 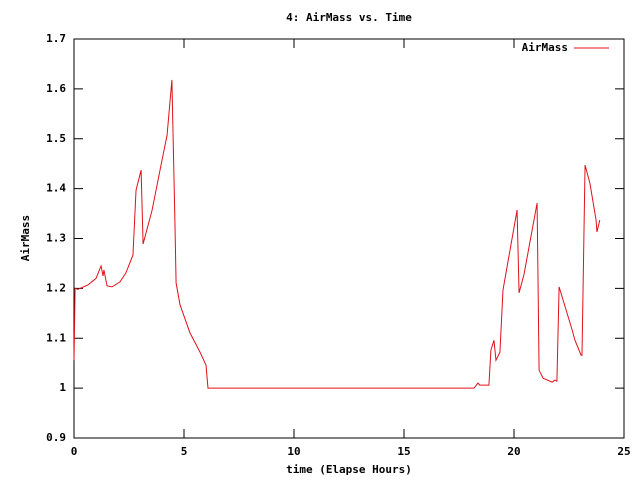 What do you see at coordinates (349, 469) in the screenshot?
I see `x-axis-label: time (Elapse Hours)` at bounding box center [349, 469].